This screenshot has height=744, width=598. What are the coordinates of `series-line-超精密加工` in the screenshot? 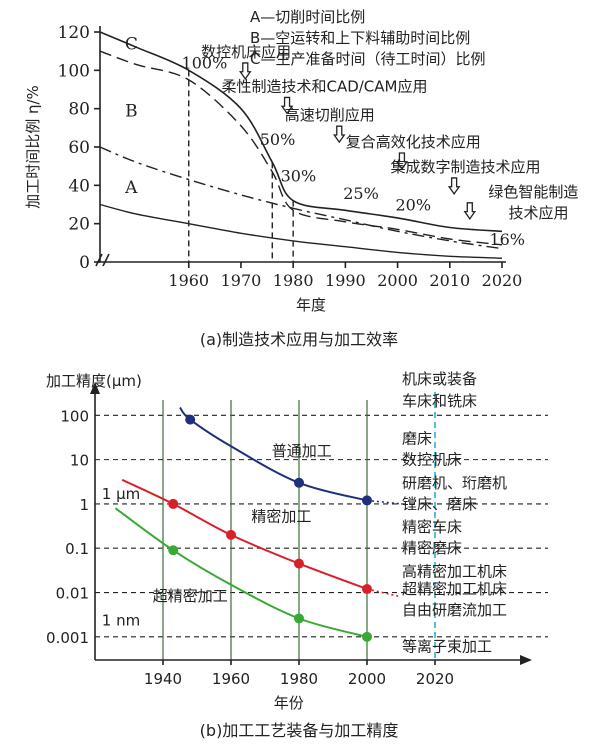 It's located at (241, 572).